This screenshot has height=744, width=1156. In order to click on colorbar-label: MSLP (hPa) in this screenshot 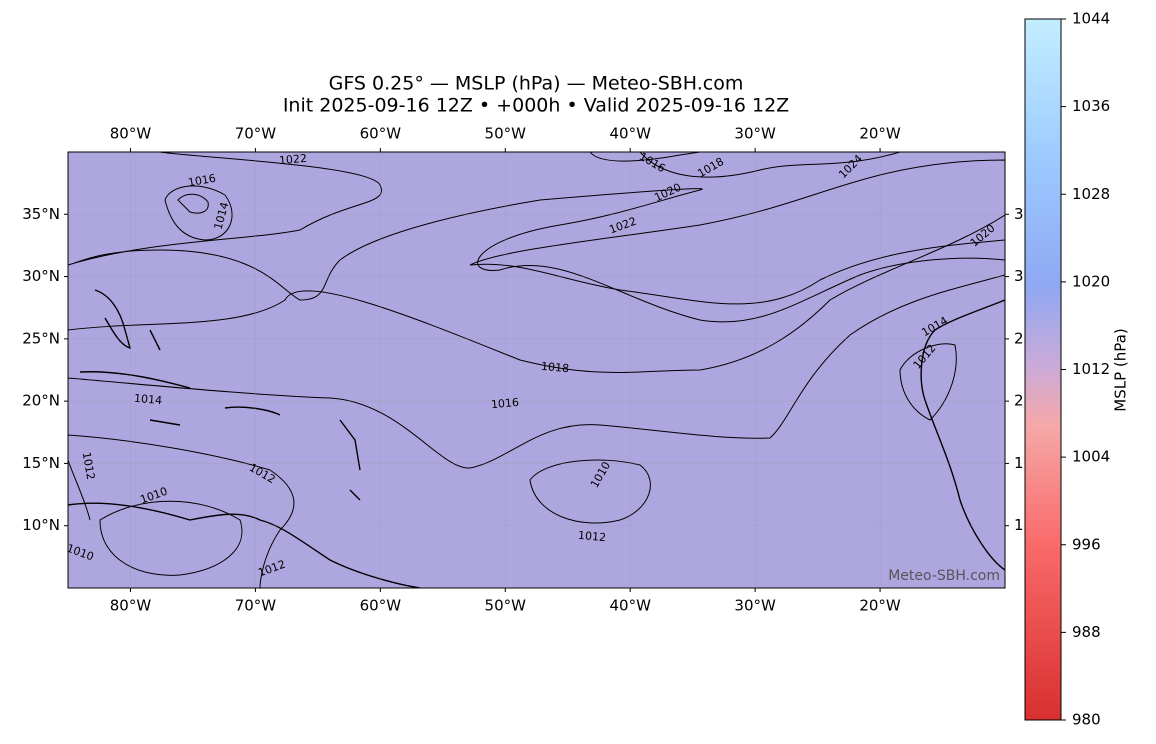, I will do `click(1121, 369)`.